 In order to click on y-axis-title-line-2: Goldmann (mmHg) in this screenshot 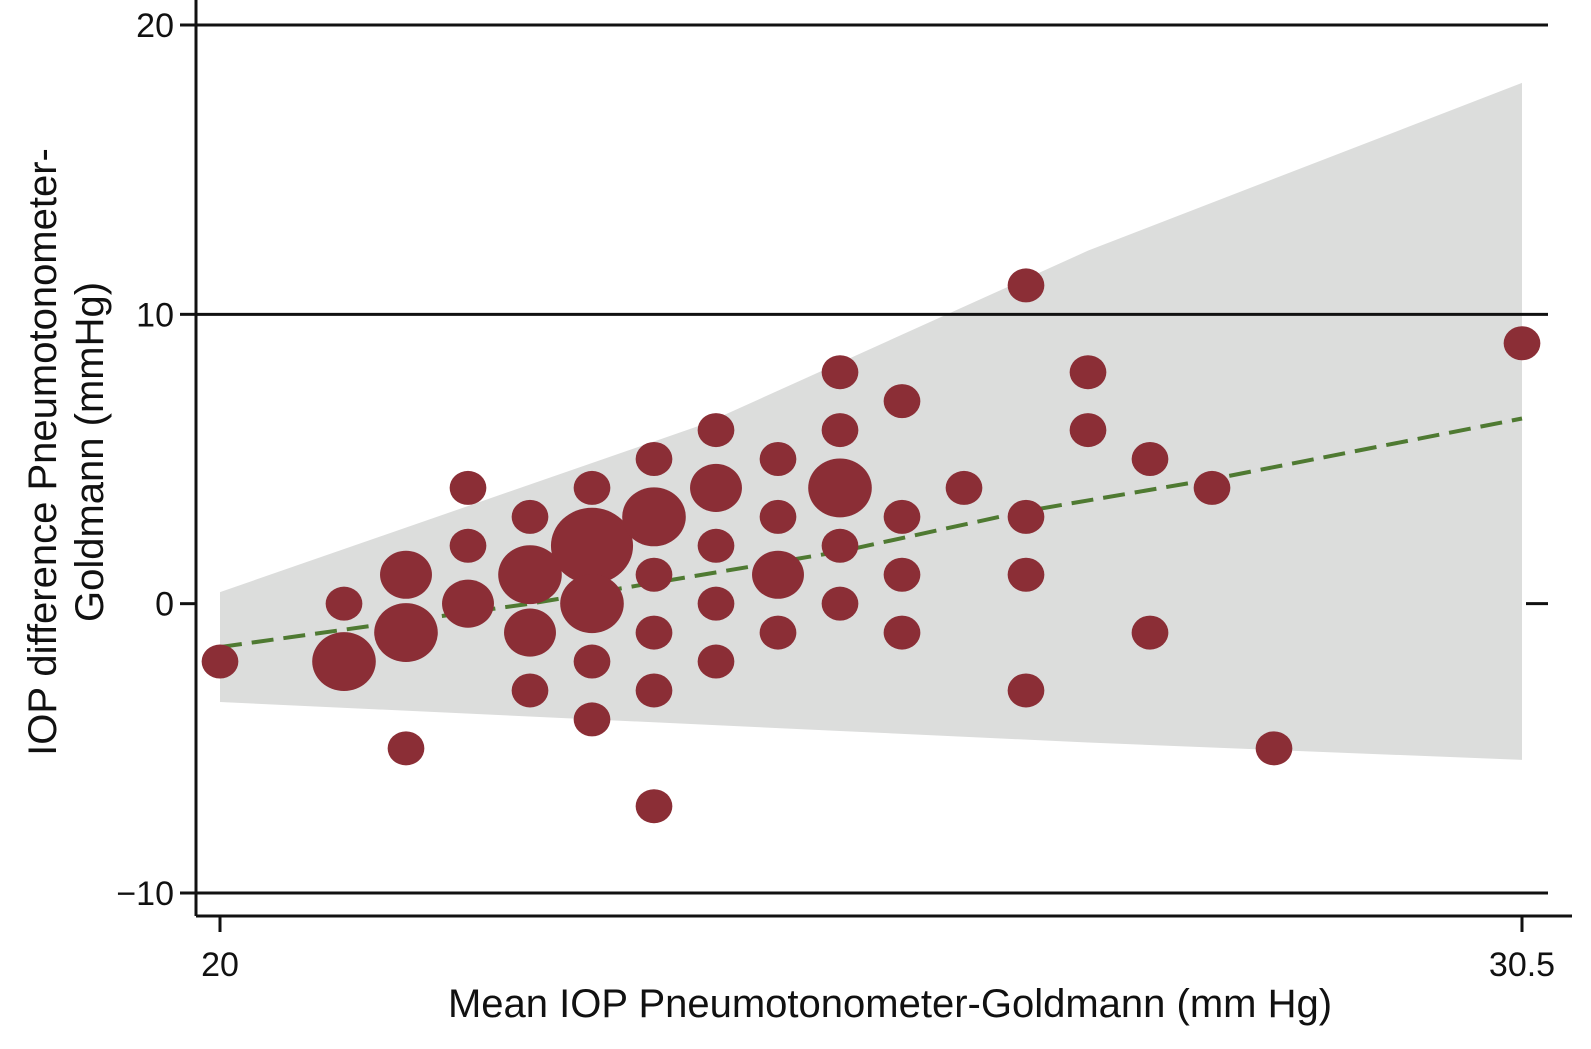, I will do `click(90, 452)`.